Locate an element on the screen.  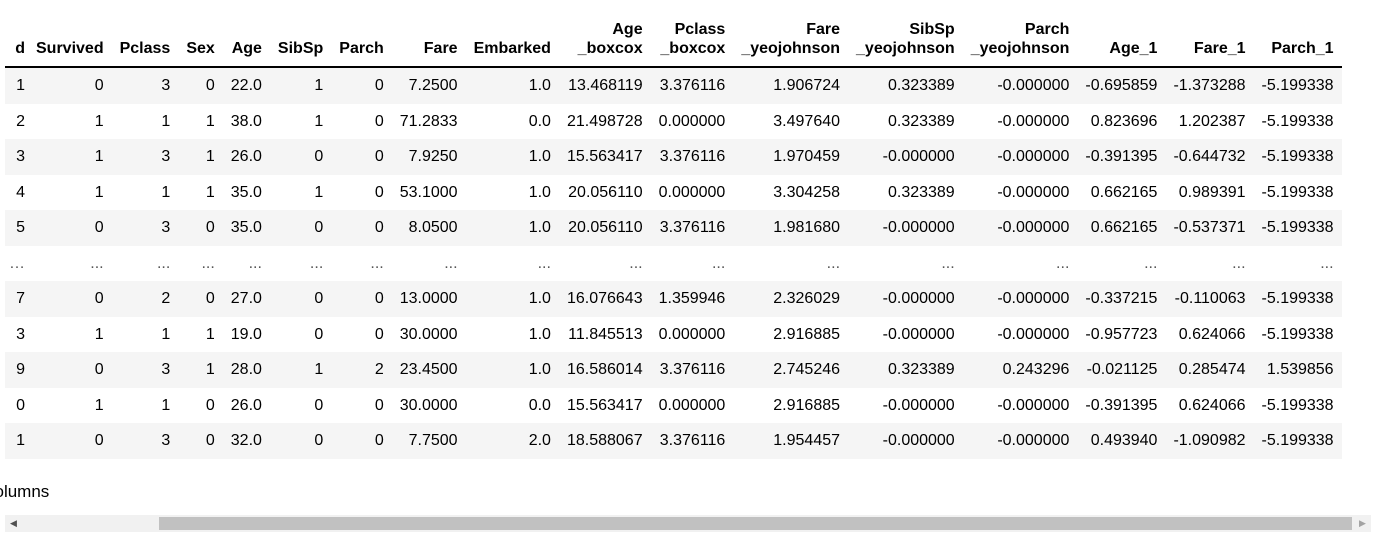
table-cell: 7.9250 is located at coordinates (428, 157).